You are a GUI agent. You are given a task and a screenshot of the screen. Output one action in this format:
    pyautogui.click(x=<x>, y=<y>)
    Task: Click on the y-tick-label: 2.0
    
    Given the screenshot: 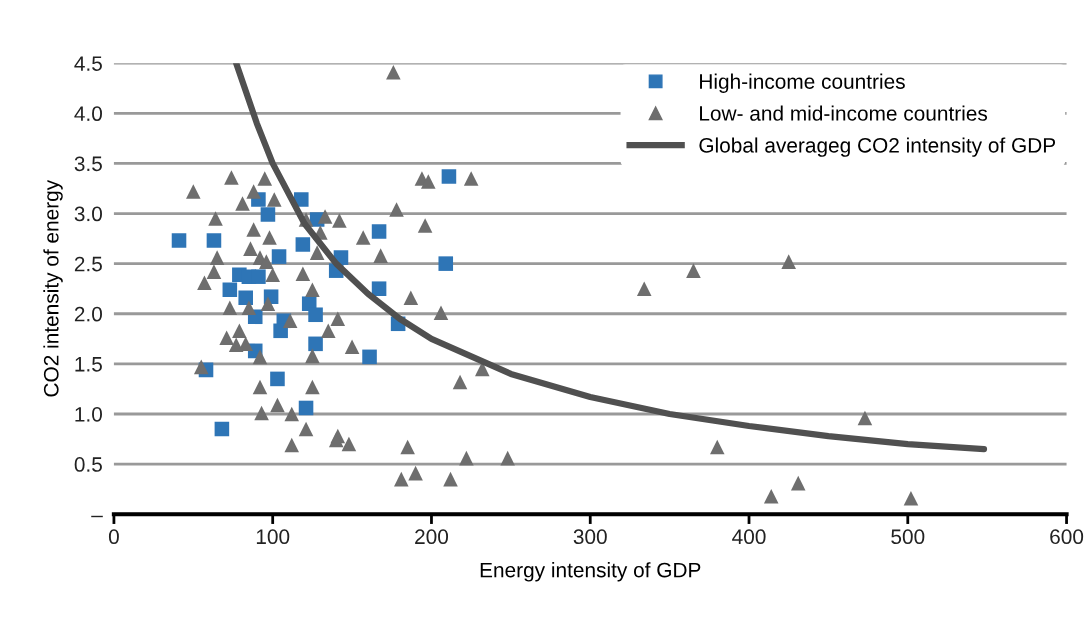 What is the action you would take?
    pyautogui.click(x=88, y=314)
    